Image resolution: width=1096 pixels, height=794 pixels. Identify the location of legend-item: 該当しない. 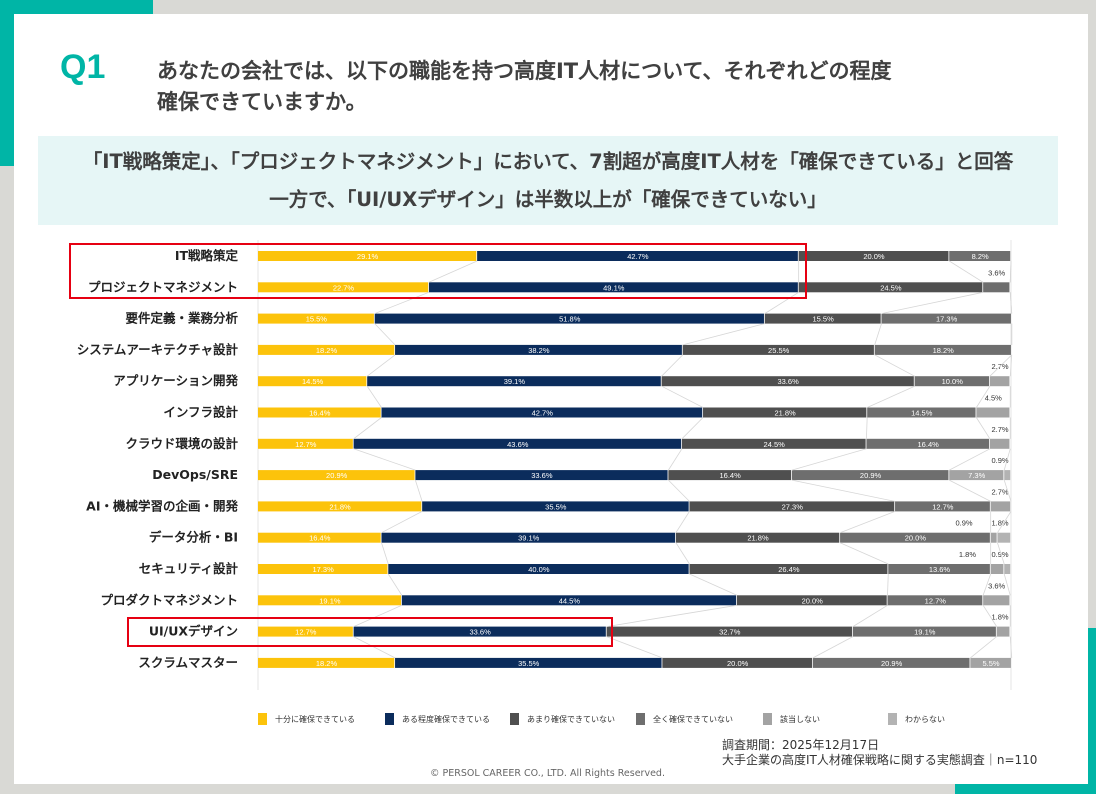
(791, 719).